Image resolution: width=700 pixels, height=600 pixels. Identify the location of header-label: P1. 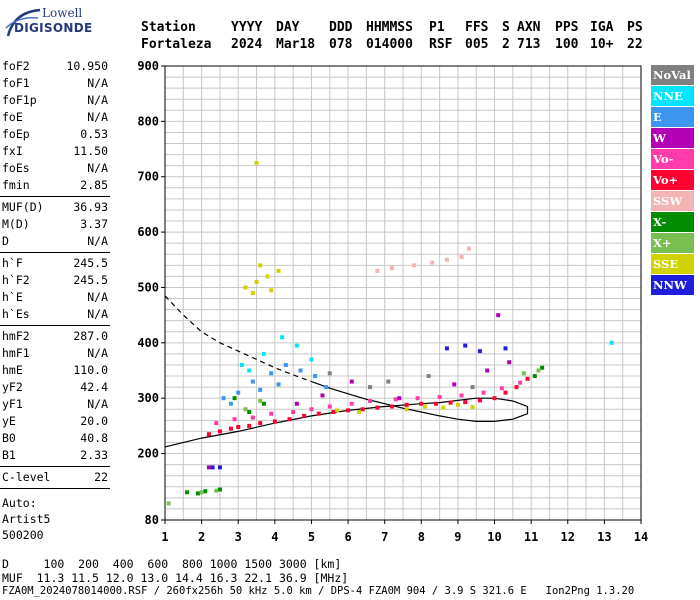
(437, 27).